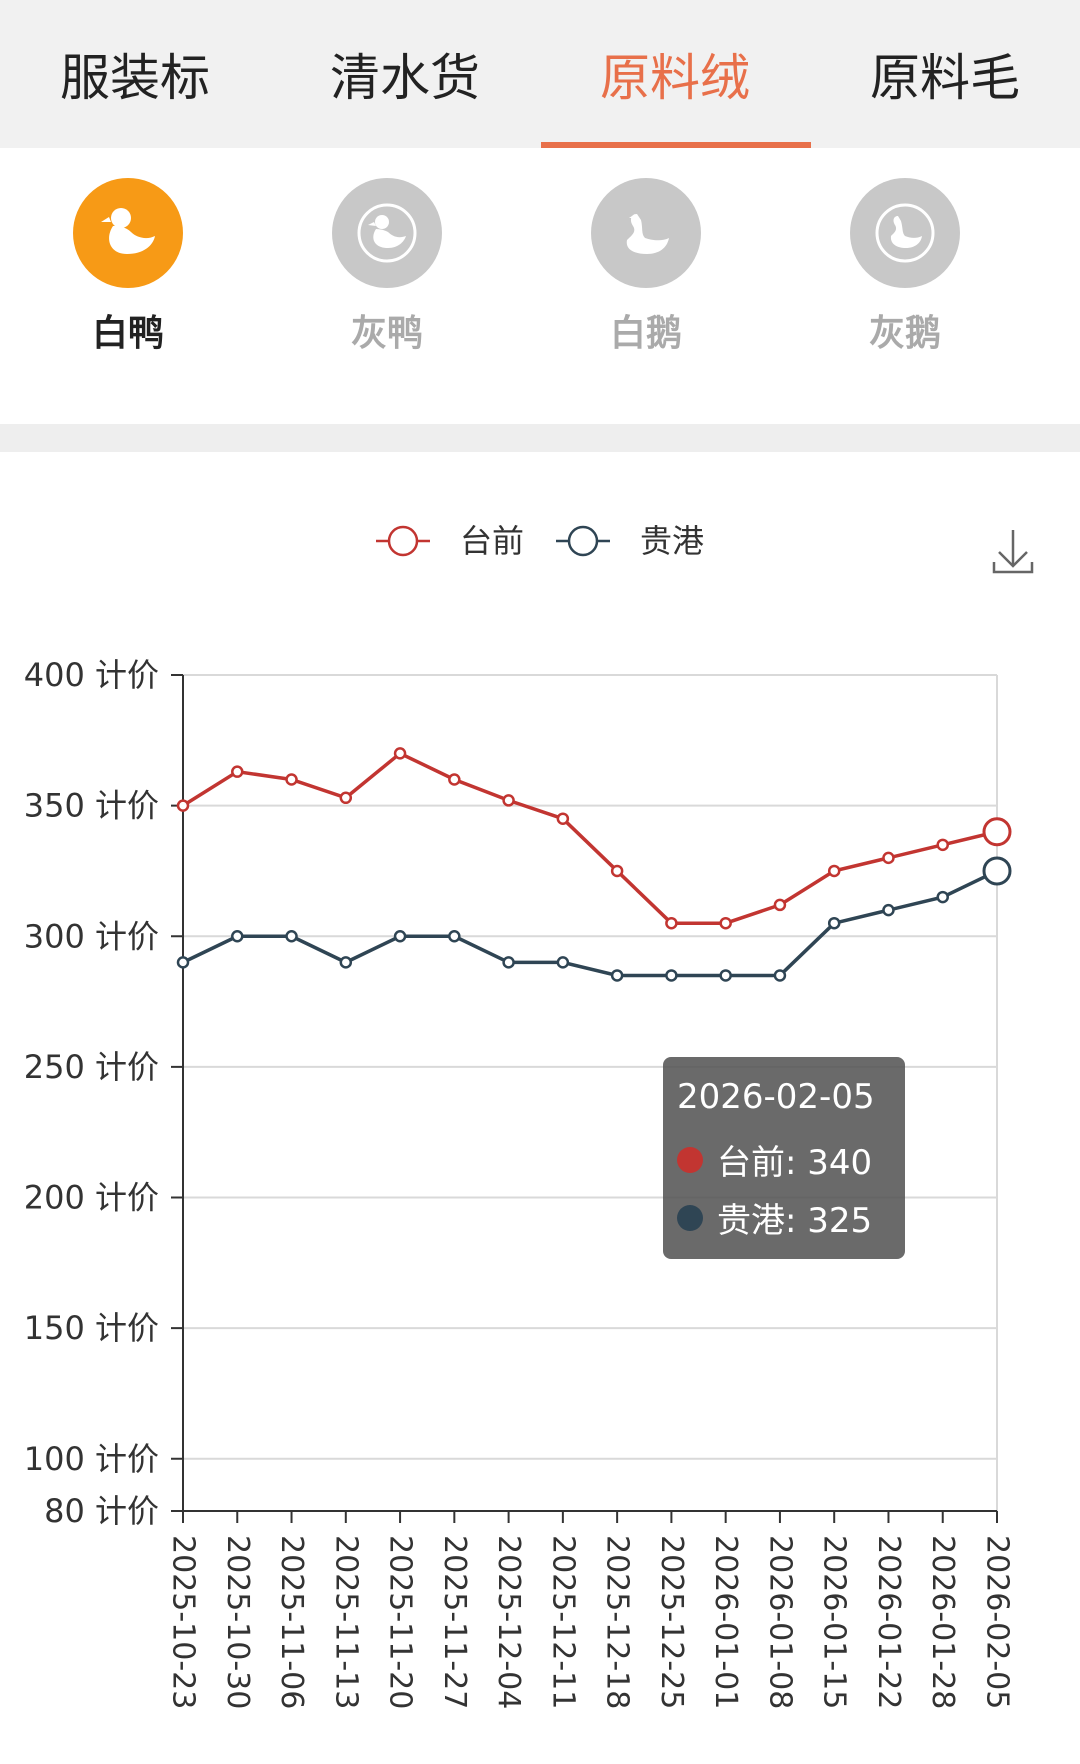  I want to click on tooltip-row: 台前: 340, so click(774, 1159).